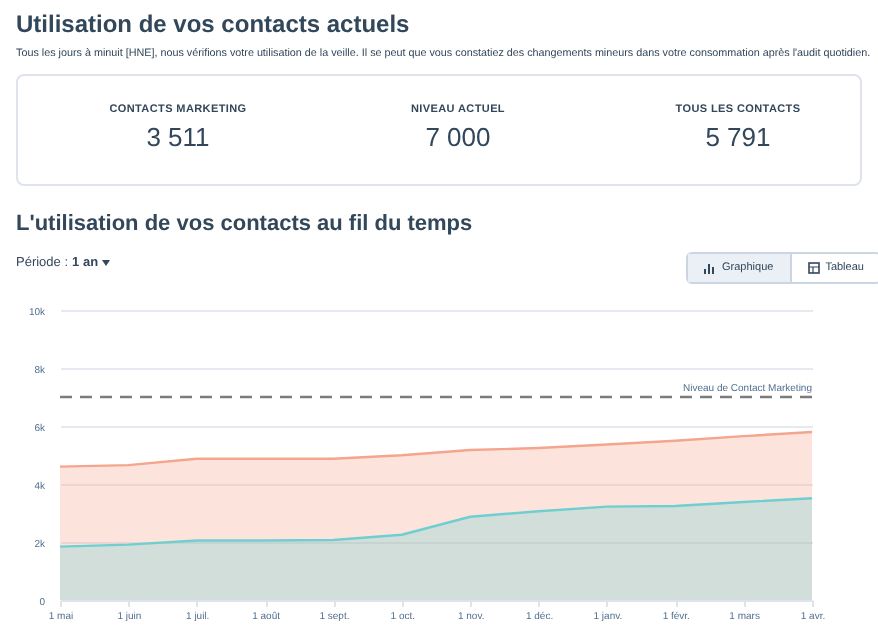 This screenshot has height=642, width=878. I want to click on chart-title: Utilisation de vos contacts actuels, so click(213, 24).